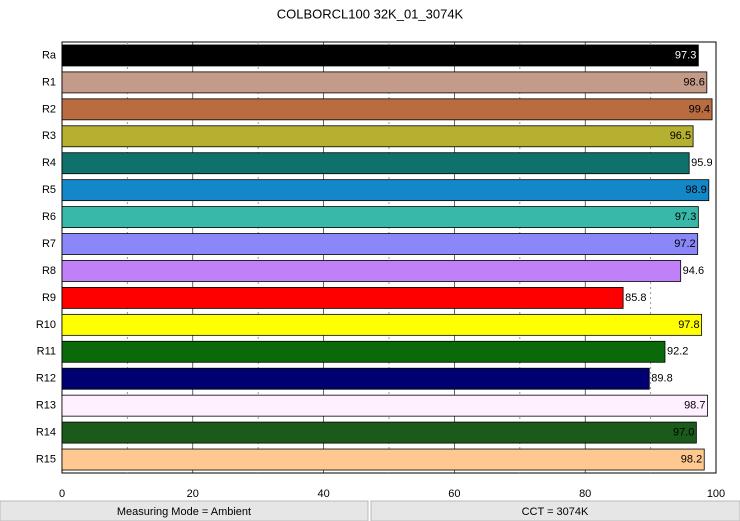 Image resolution: width=740 pixels, height=521 pixels. I want to click on value-label: 98.6, so click(693, 82).